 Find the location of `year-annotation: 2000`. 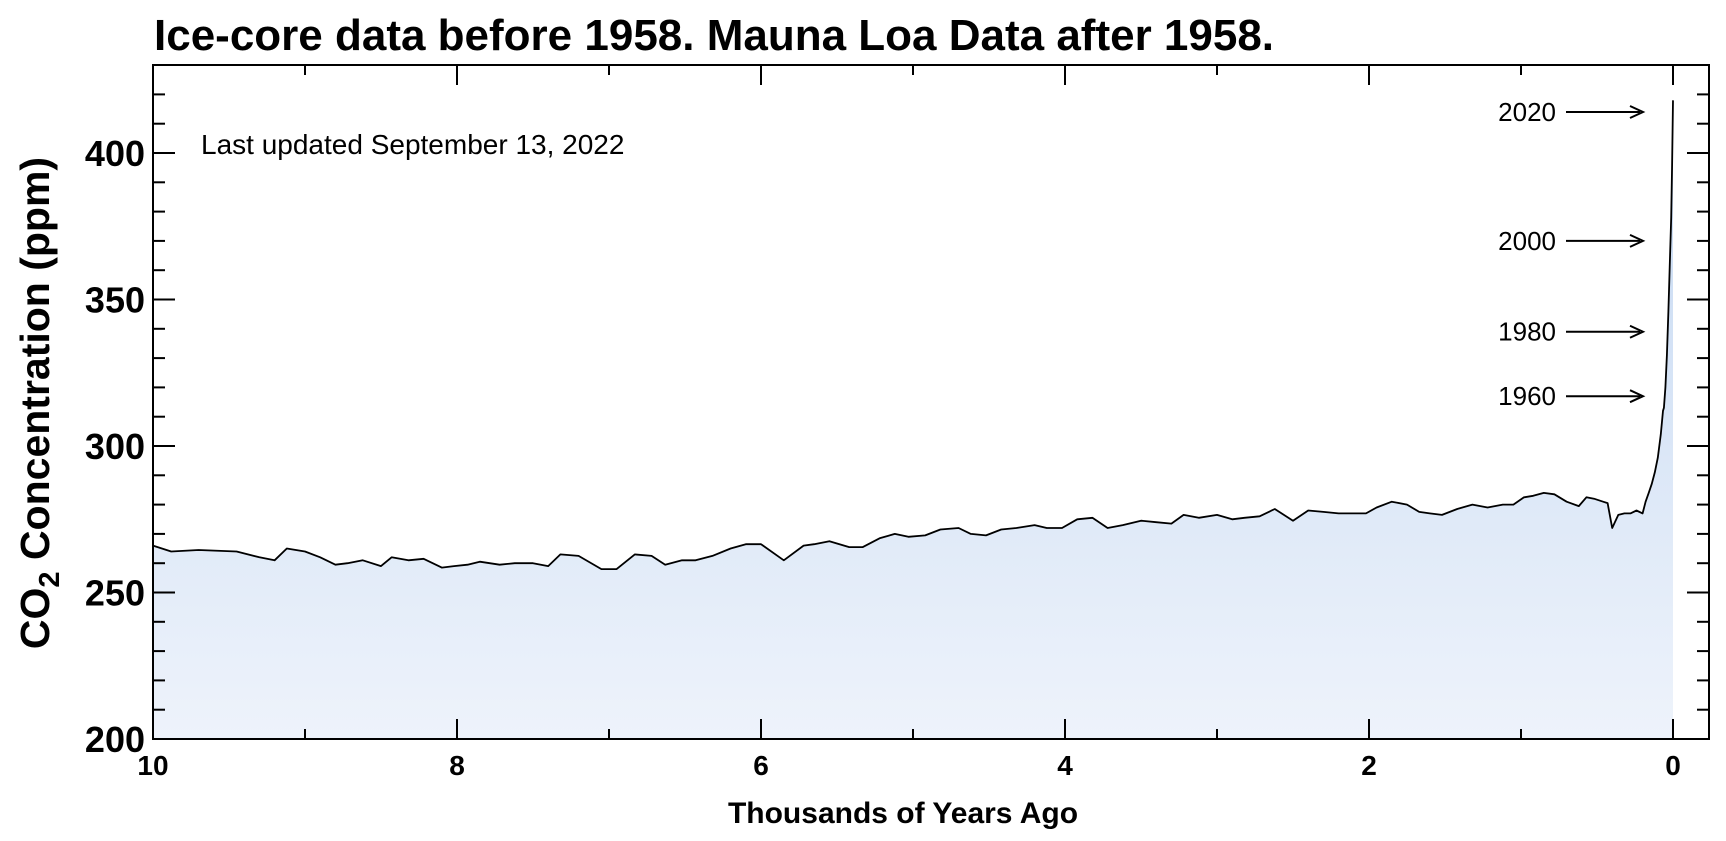

year-annotation: 2000 is located at coordinates (1572, 241).